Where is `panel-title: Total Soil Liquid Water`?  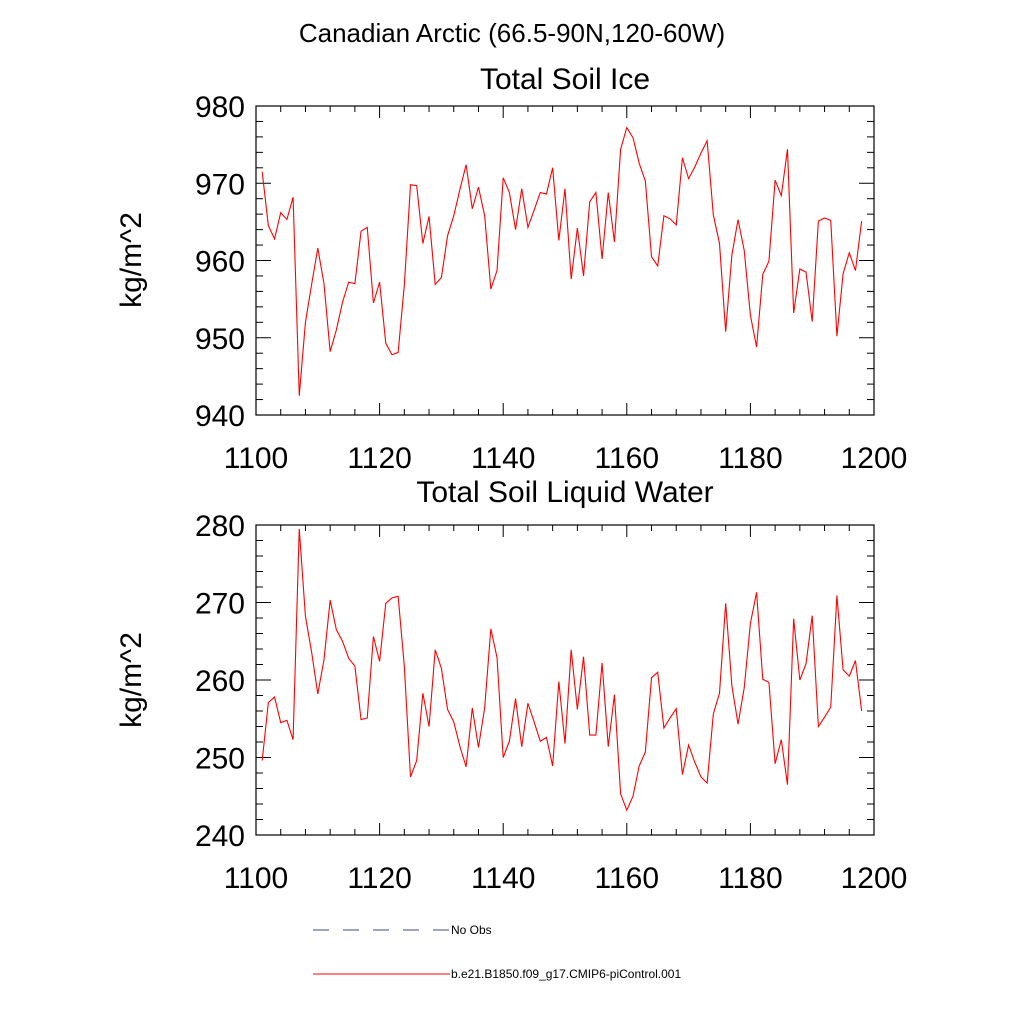 panel-title: Total Soil Liquid Water is located at coordinates (564, 492).